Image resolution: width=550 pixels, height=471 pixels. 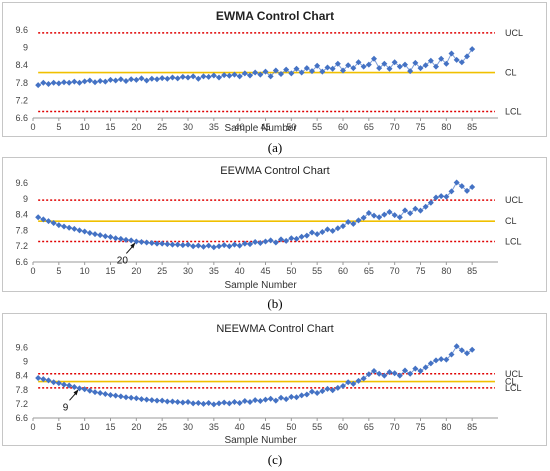 I want to click on x-tick-label: 65, so click(x=369, y=127).